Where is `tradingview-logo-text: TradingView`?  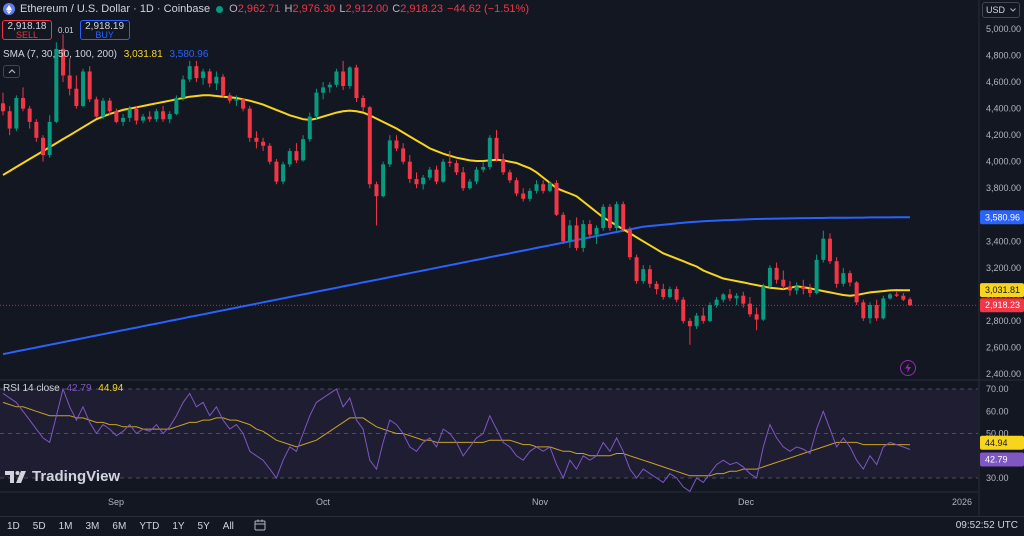
tradingview-logo-text: TradingView is located at coordinates (76, 476).